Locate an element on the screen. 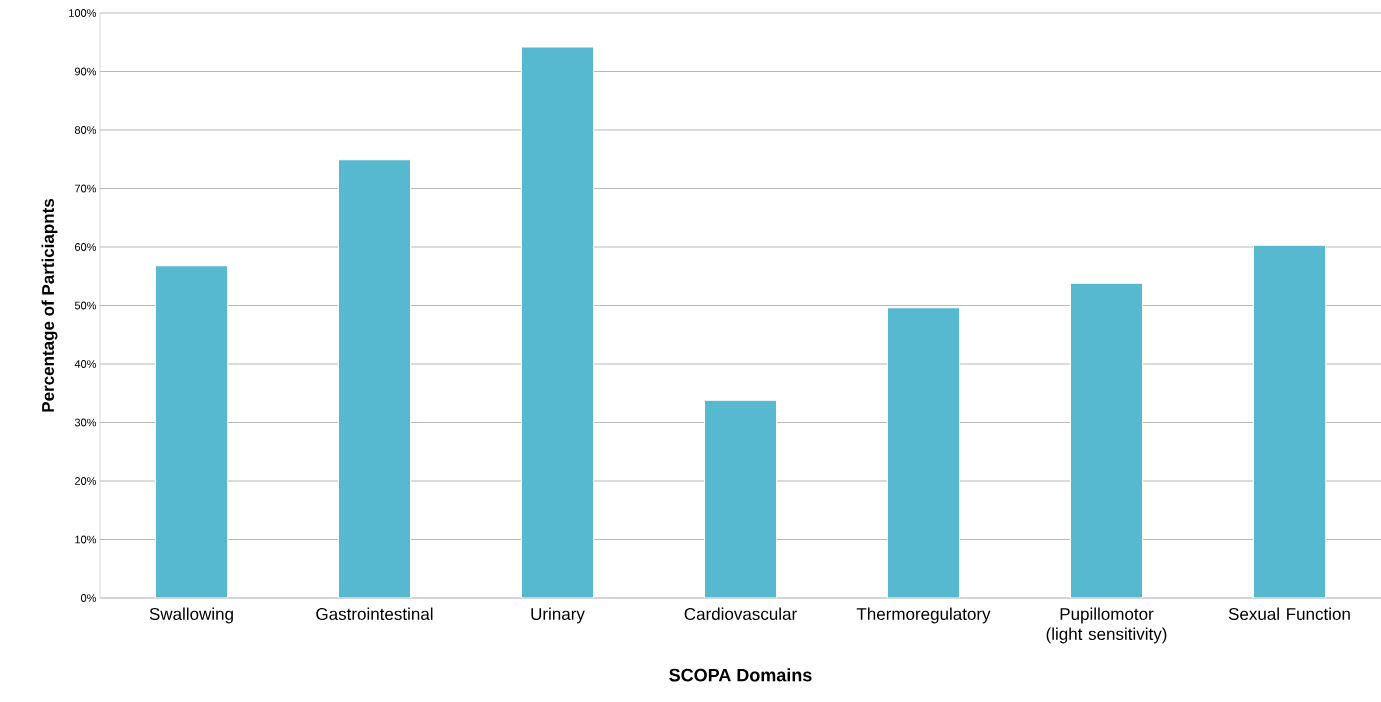  y-tick-label: 30% is located at coordinates (85, 422).